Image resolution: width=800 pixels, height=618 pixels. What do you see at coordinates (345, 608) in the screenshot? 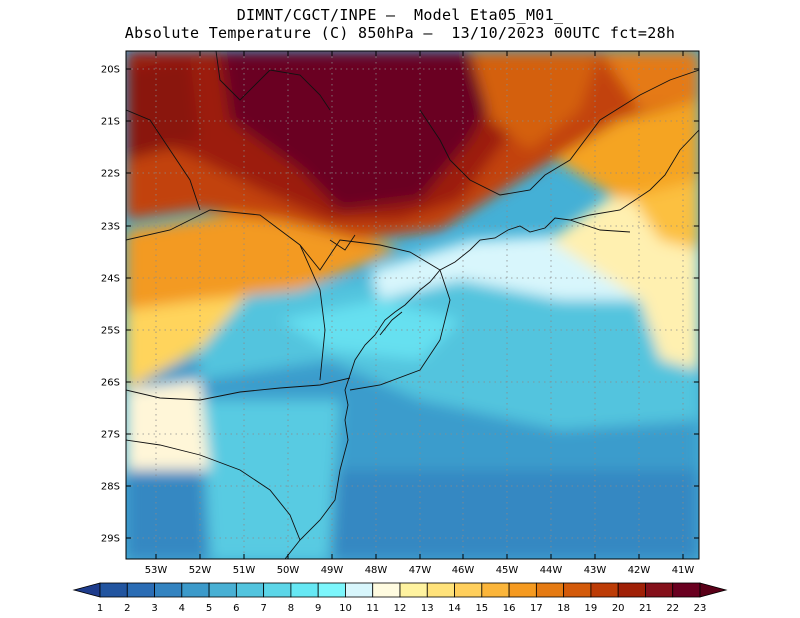
I see `colorbar-label: 10` at bounding box center [345, 608].